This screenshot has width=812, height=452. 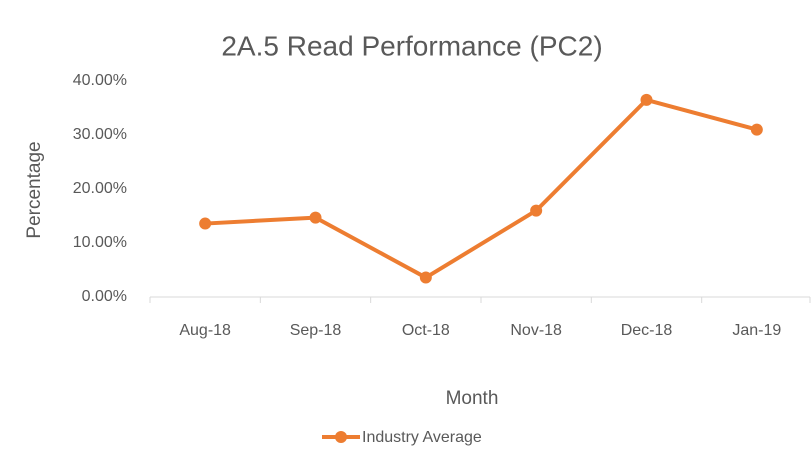 I want to click on legend-label: Industry Average, so click(x=422, y=437).